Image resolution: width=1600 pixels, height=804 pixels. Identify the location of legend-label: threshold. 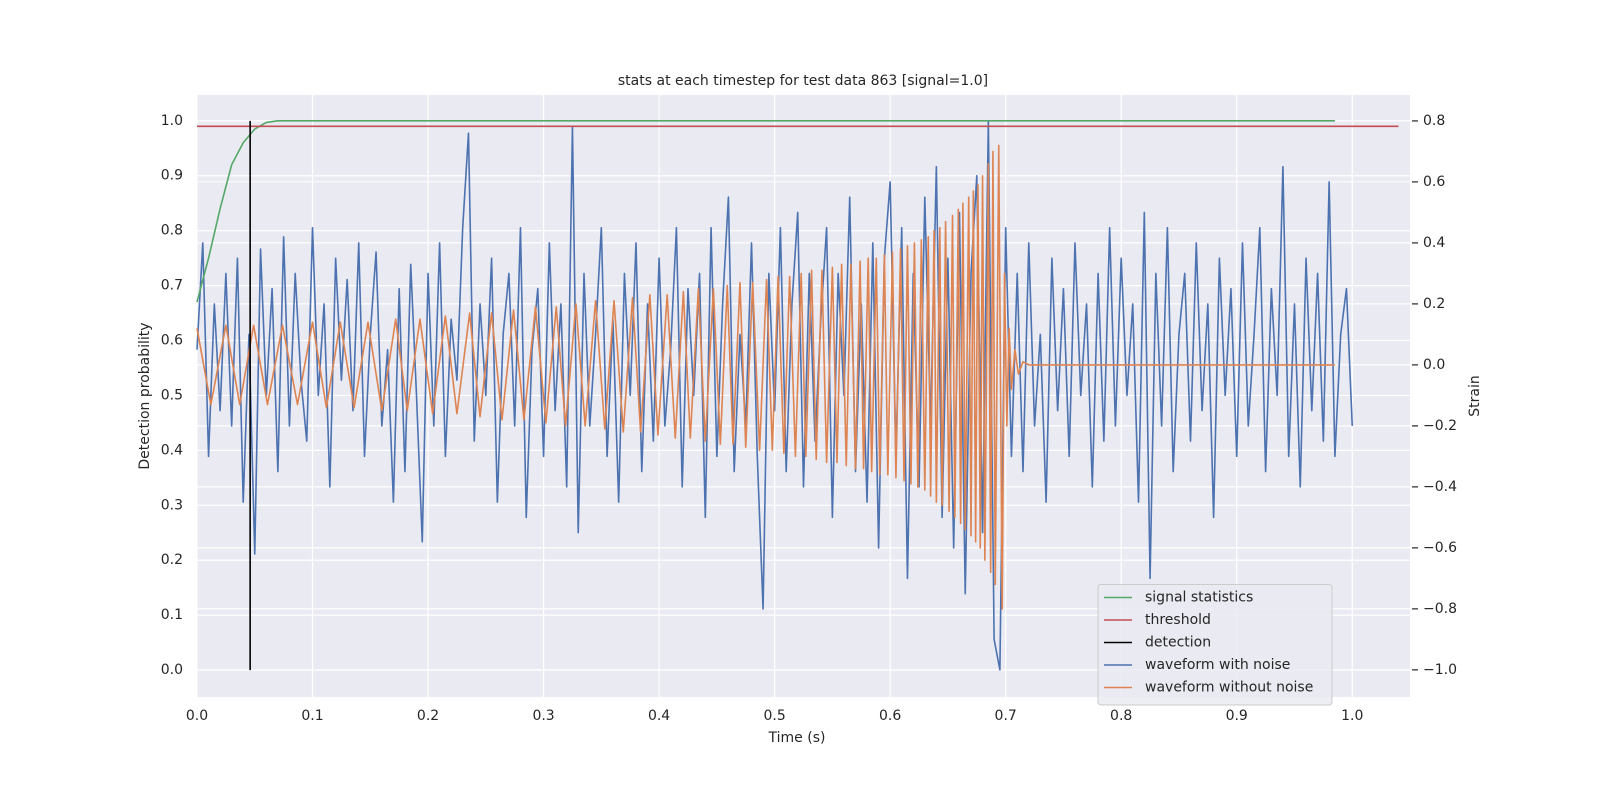
(1178, 620).